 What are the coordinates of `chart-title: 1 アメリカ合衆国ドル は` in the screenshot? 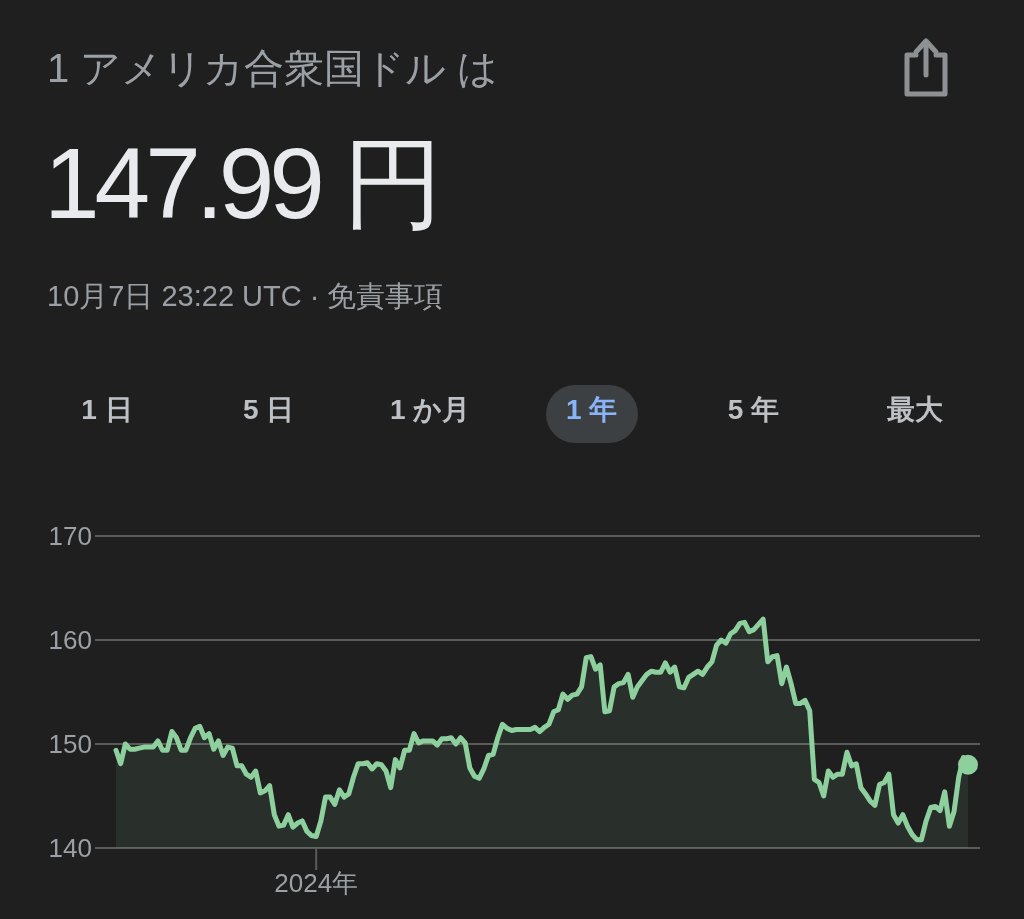 It's located at (273, 68).